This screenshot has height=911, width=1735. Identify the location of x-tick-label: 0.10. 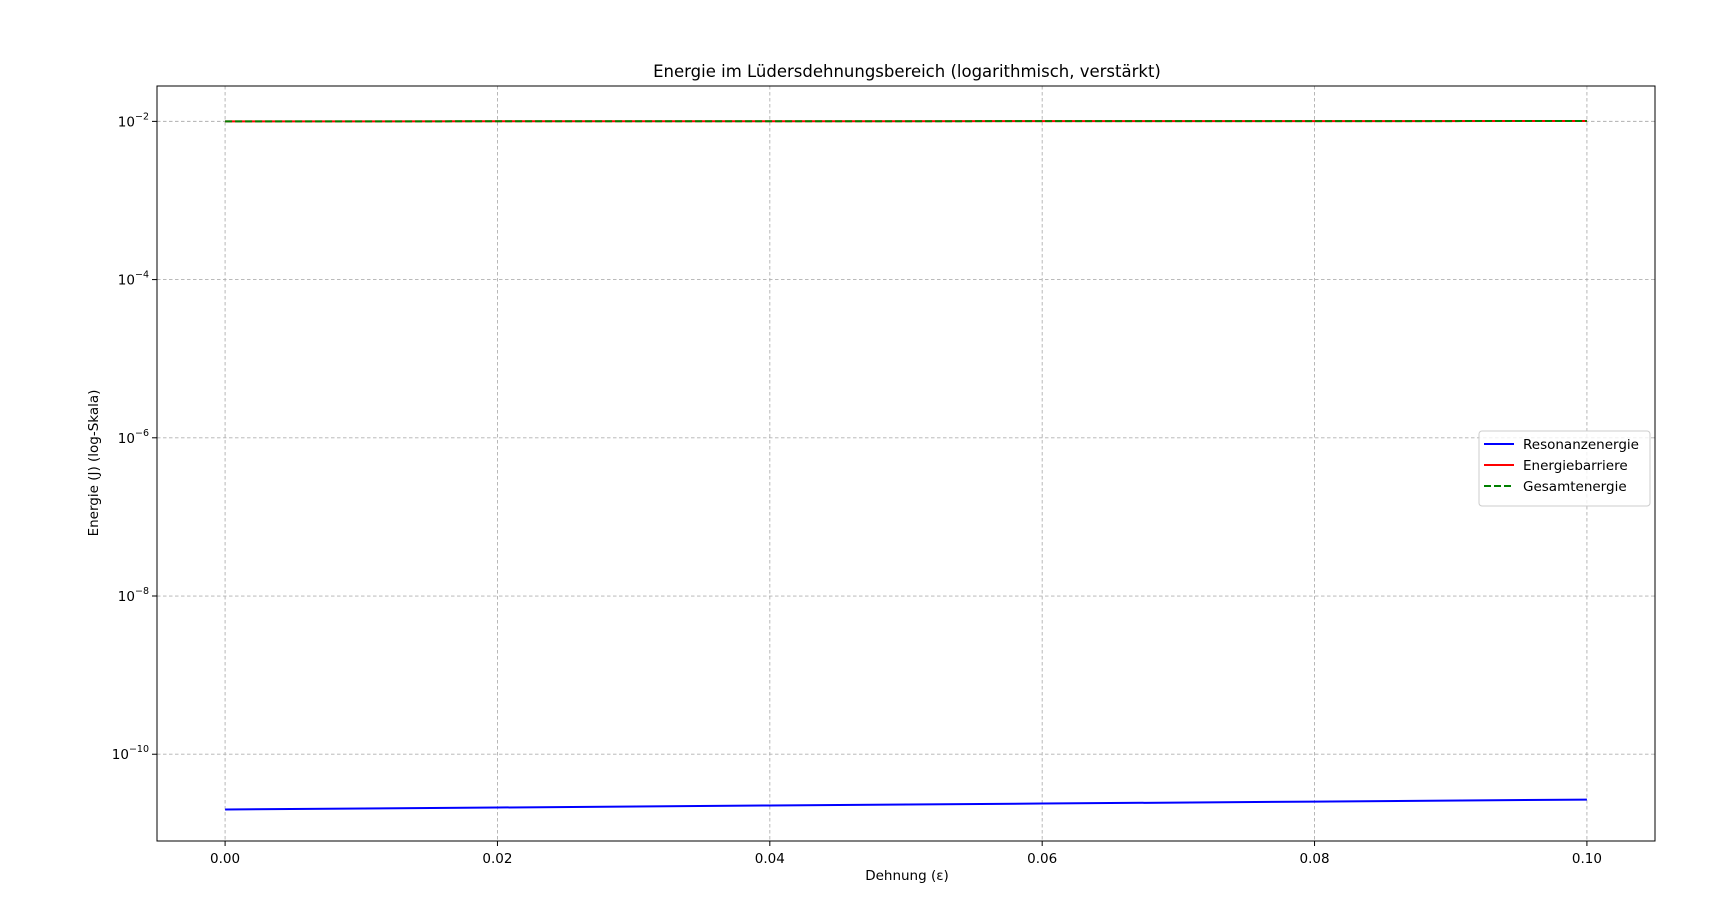
(1587, 859).